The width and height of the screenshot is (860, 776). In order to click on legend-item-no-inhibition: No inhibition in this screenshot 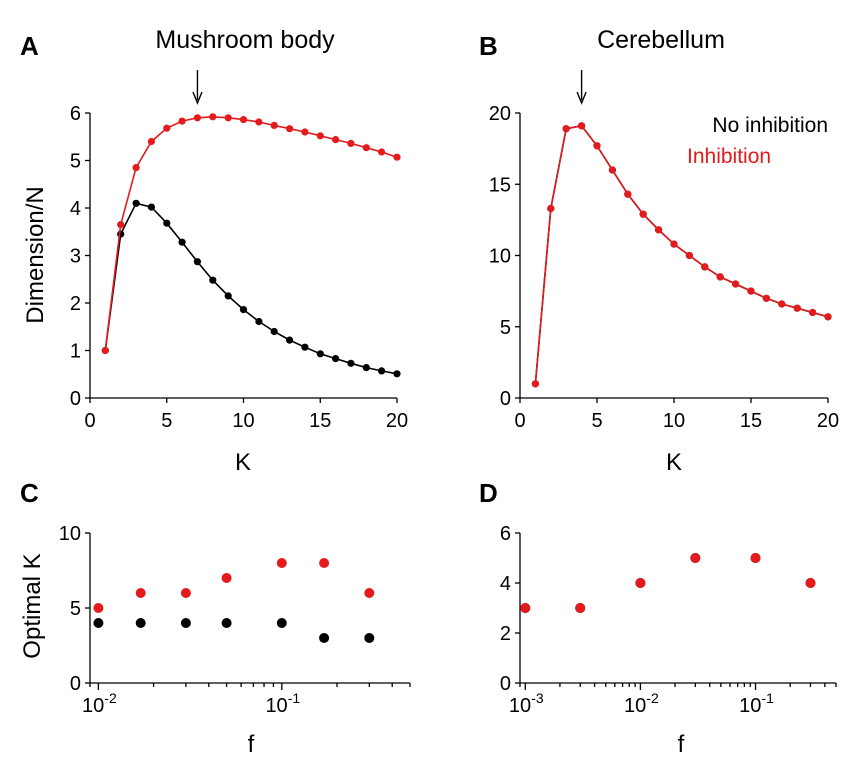, I will do `click(770, 125)`.